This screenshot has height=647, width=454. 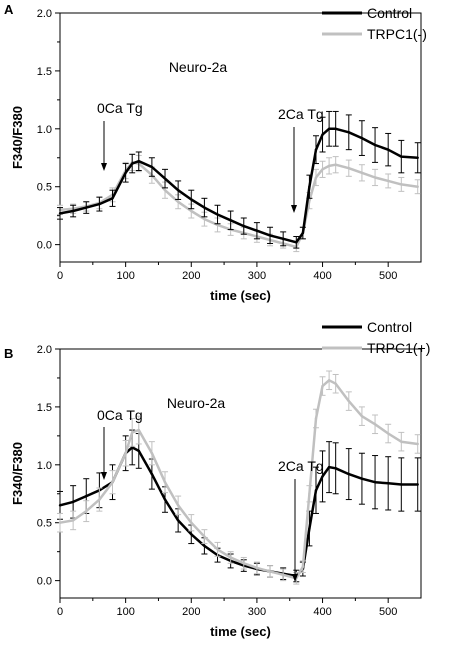 I want to click on x-tick-label: 300, so click(x=257, y=276).